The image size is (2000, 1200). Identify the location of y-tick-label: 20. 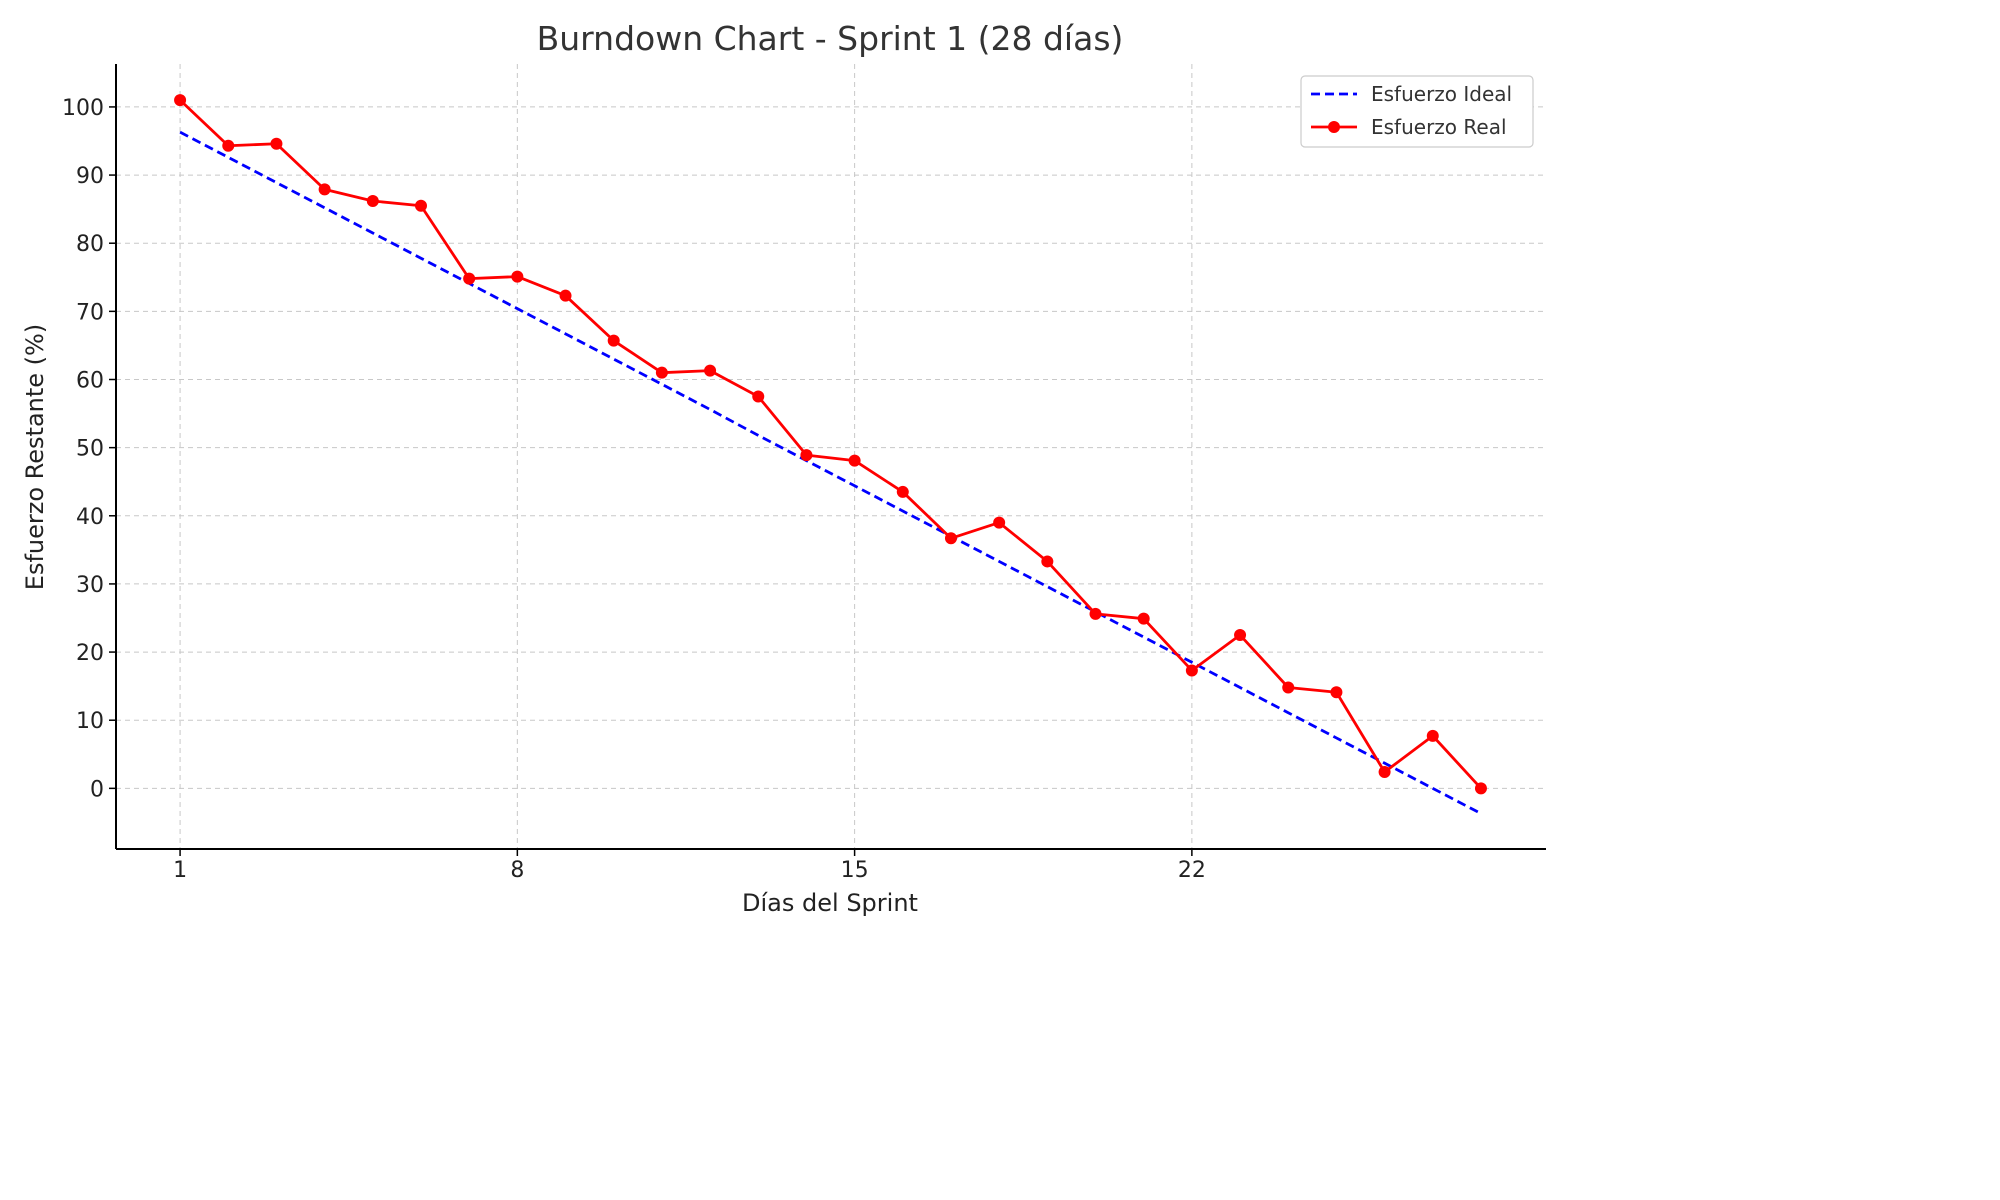
(90, 653).